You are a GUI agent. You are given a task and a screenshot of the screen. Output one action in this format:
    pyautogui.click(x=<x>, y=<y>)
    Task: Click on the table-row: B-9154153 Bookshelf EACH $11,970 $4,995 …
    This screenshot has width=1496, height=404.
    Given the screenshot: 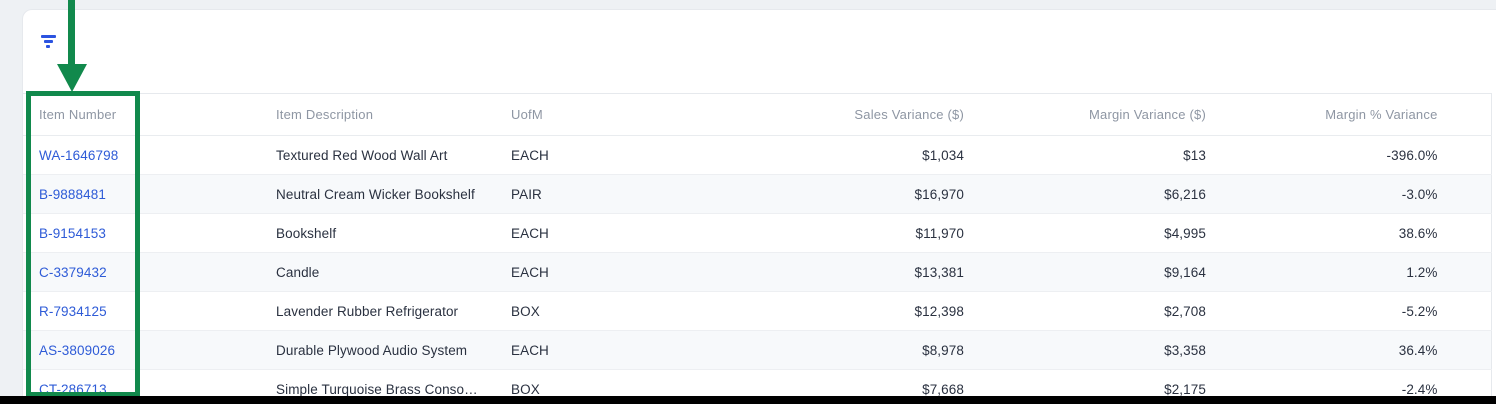 What is the action you would take?
    pyautogui.click(x=757, y=233)
    